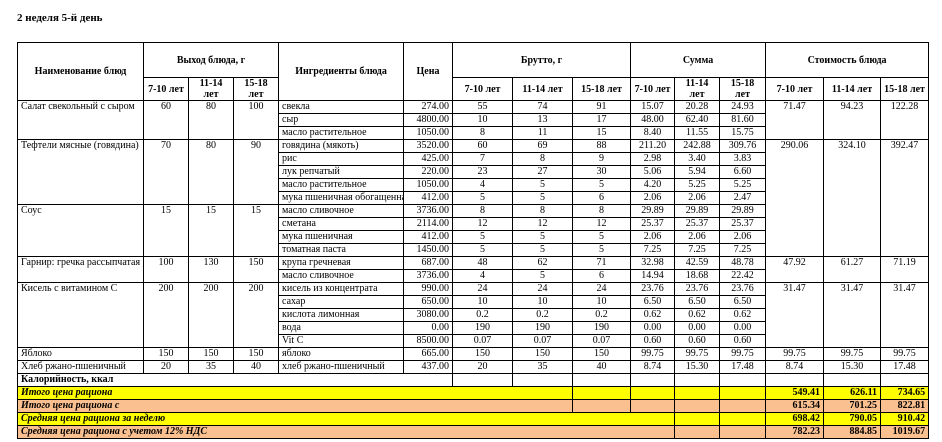 The height and width of the screenshot is (442, 942). I want to click on summary-label-cell: Средняя цена рациона за неделю, so click(346, 419).